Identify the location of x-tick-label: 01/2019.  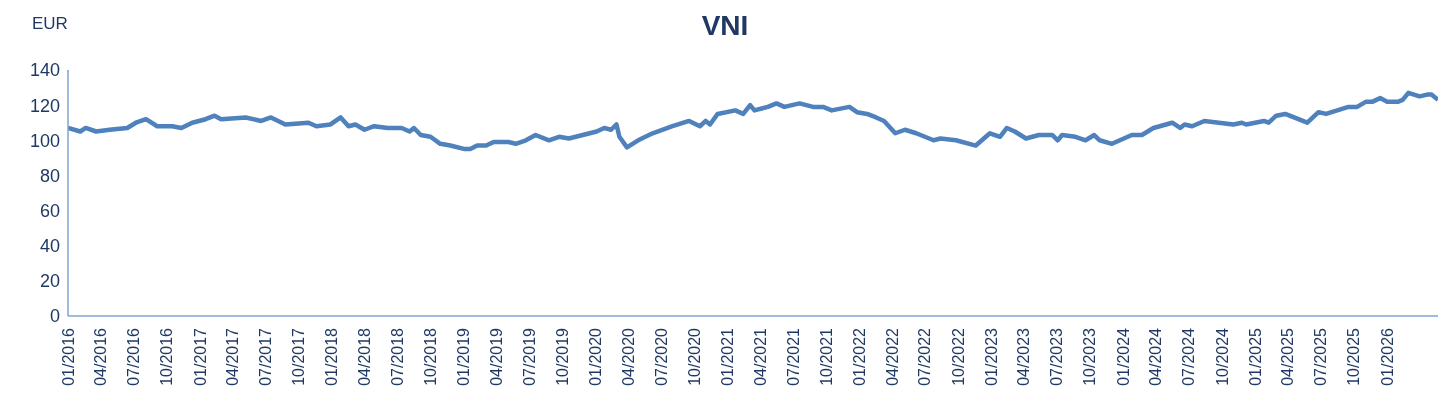
(464, 356).